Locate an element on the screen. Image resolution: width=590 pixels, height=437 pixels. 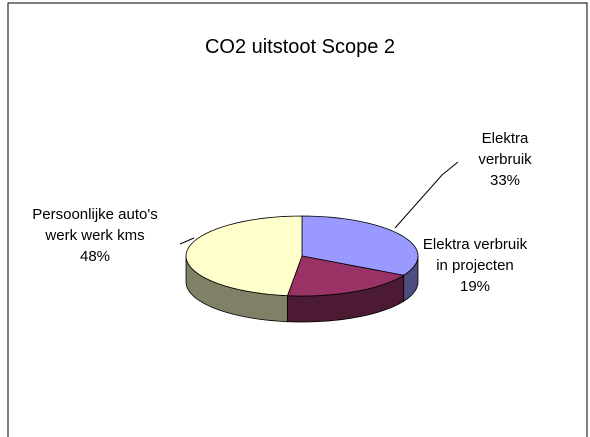
value-label: 48% is located at coordinates (95, 256).